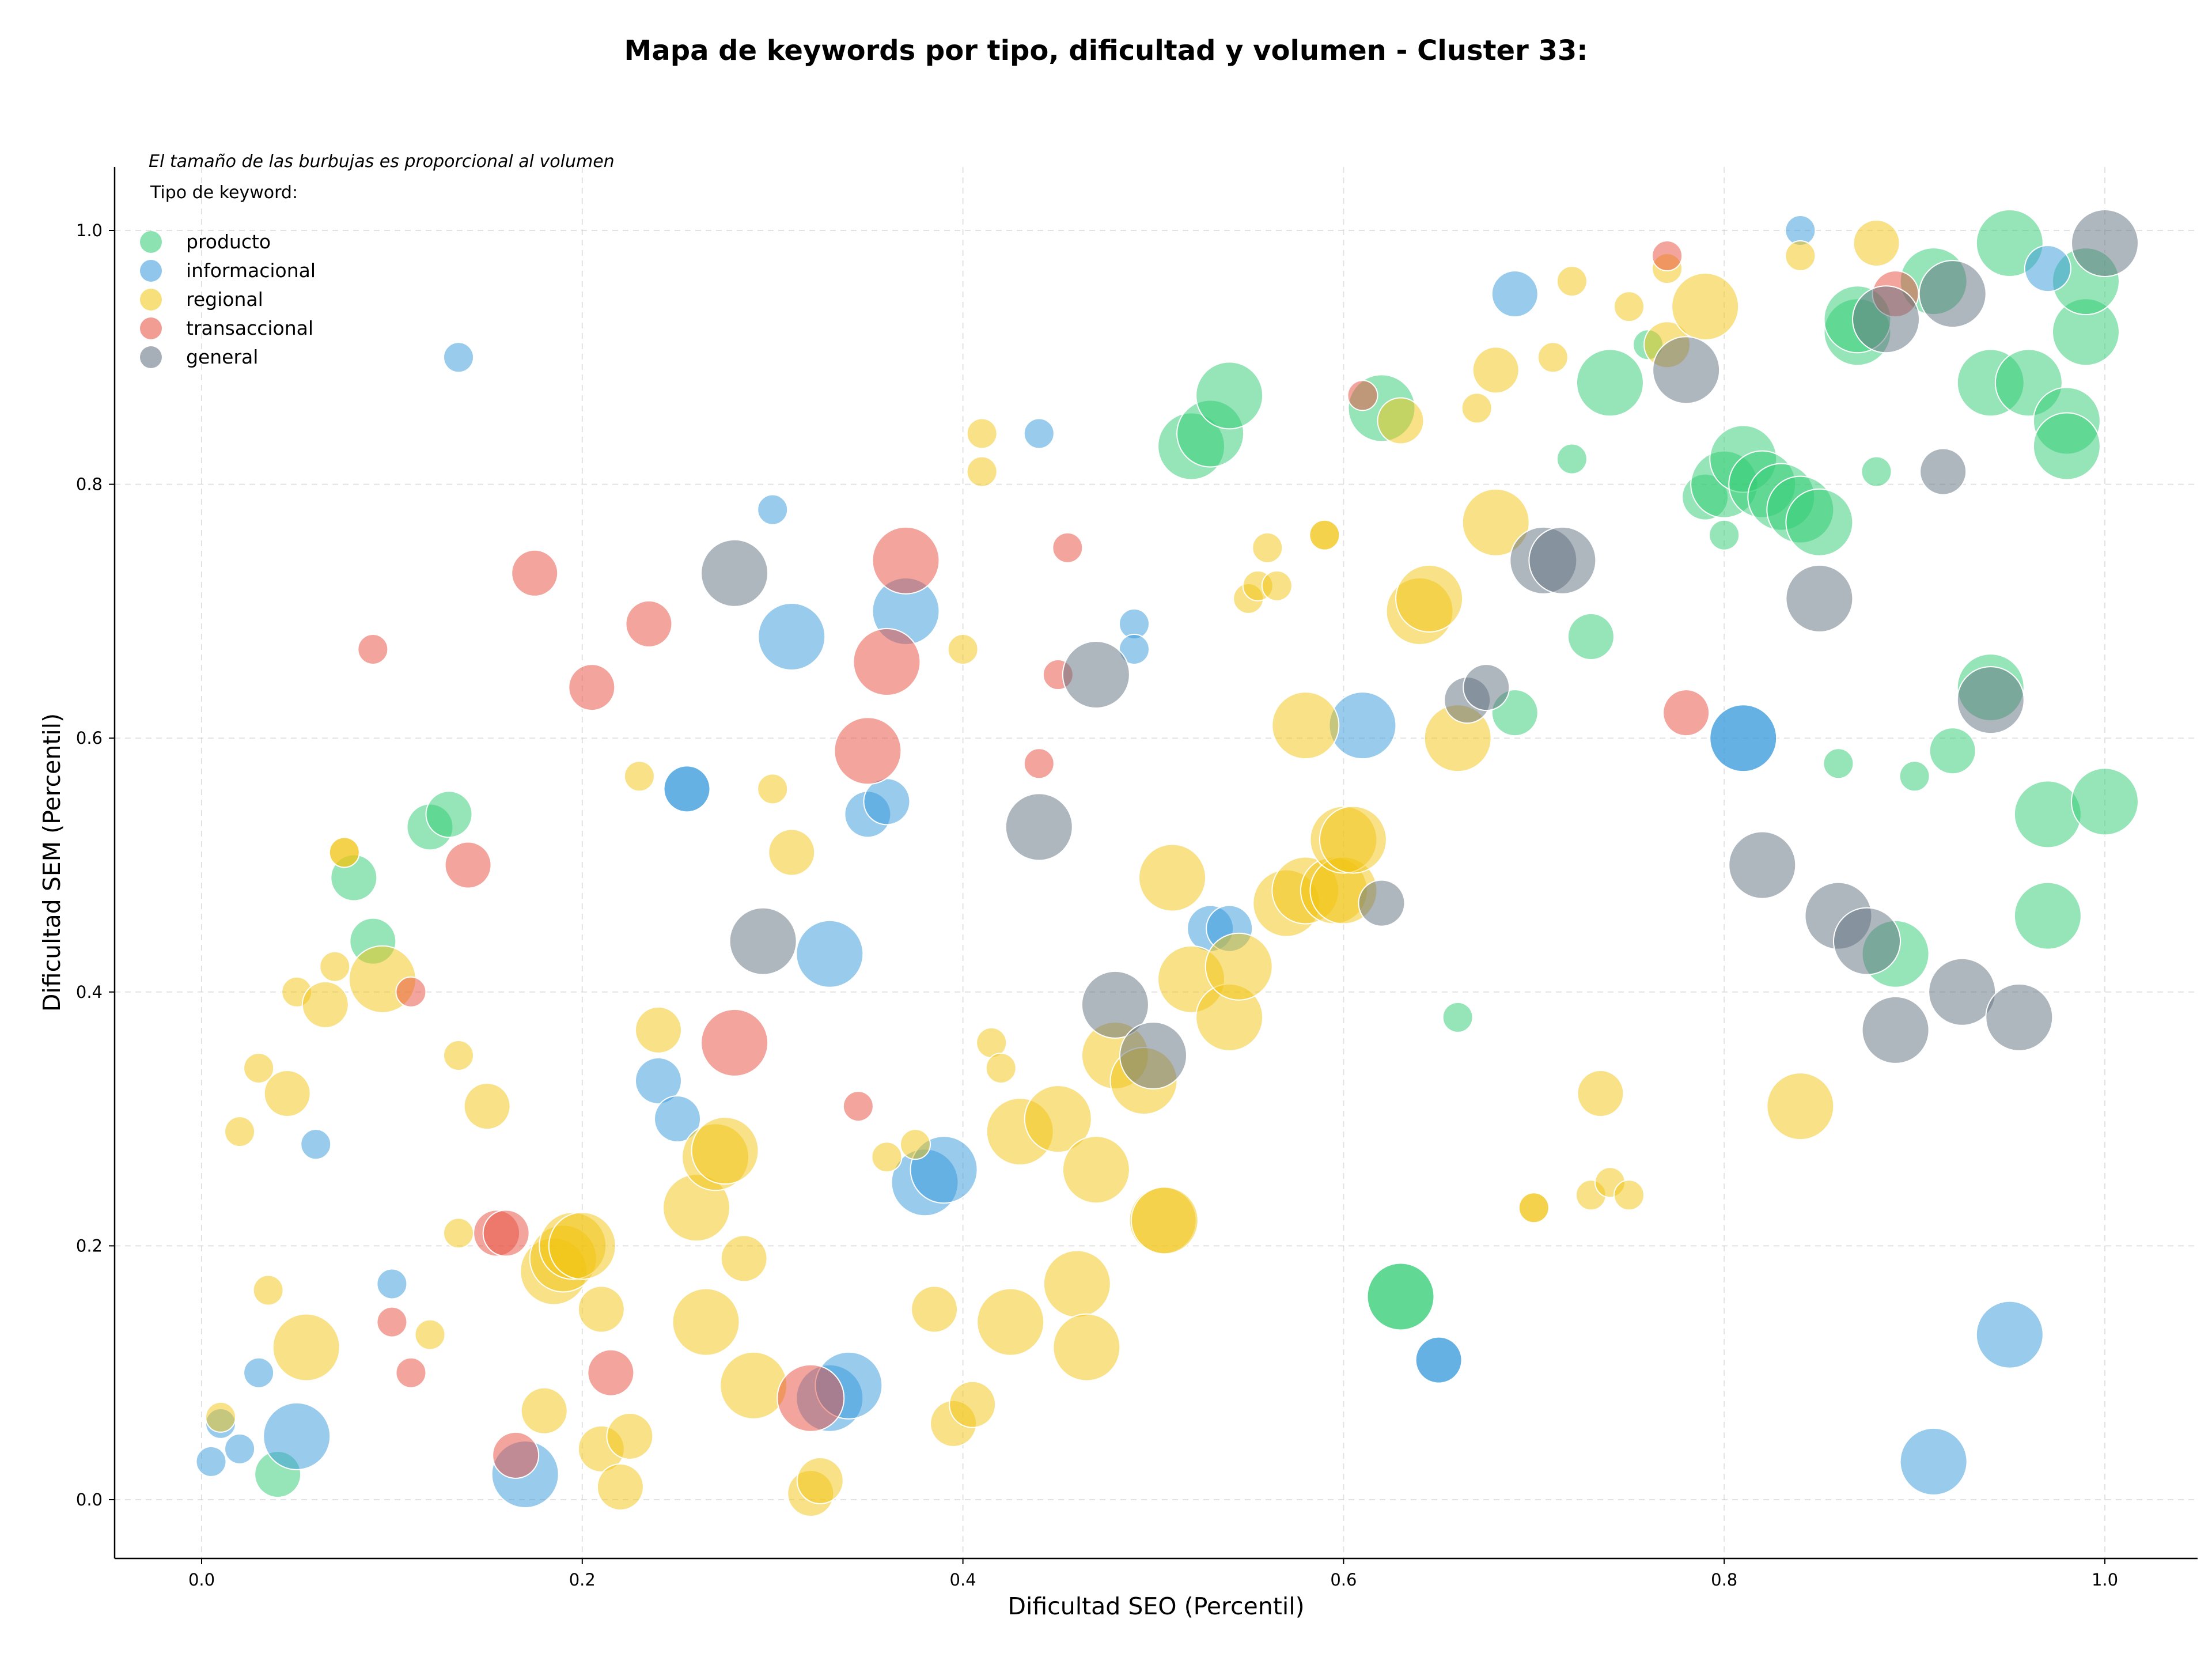  What do you see at coordinates (963, 1580) in the screenshot?
I see `x-tick-label: 0.4` at bounding box center [963, 1580].